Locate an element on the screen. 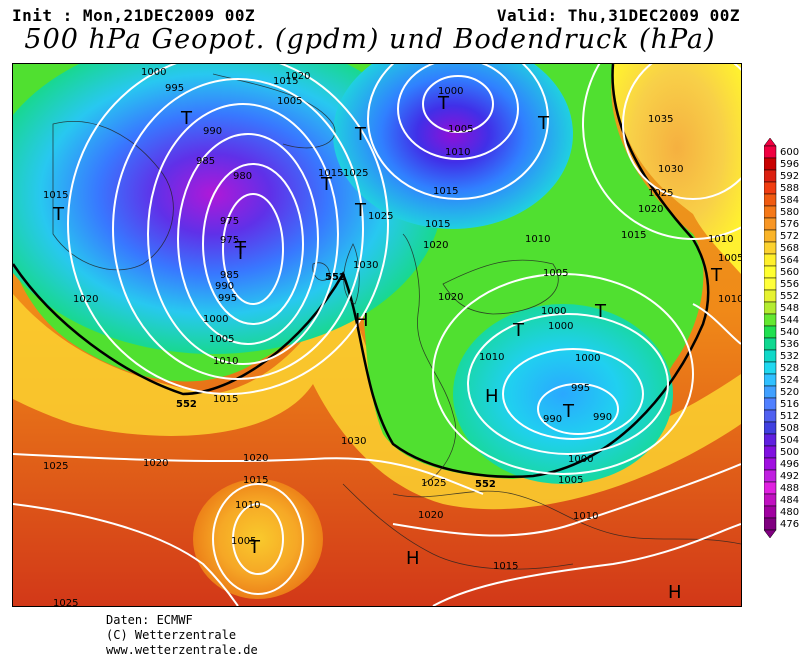 Image resolution: width=812 pixels, height=671 pixels. legend-tick-label: 560 is located at coordinates (789, 272).